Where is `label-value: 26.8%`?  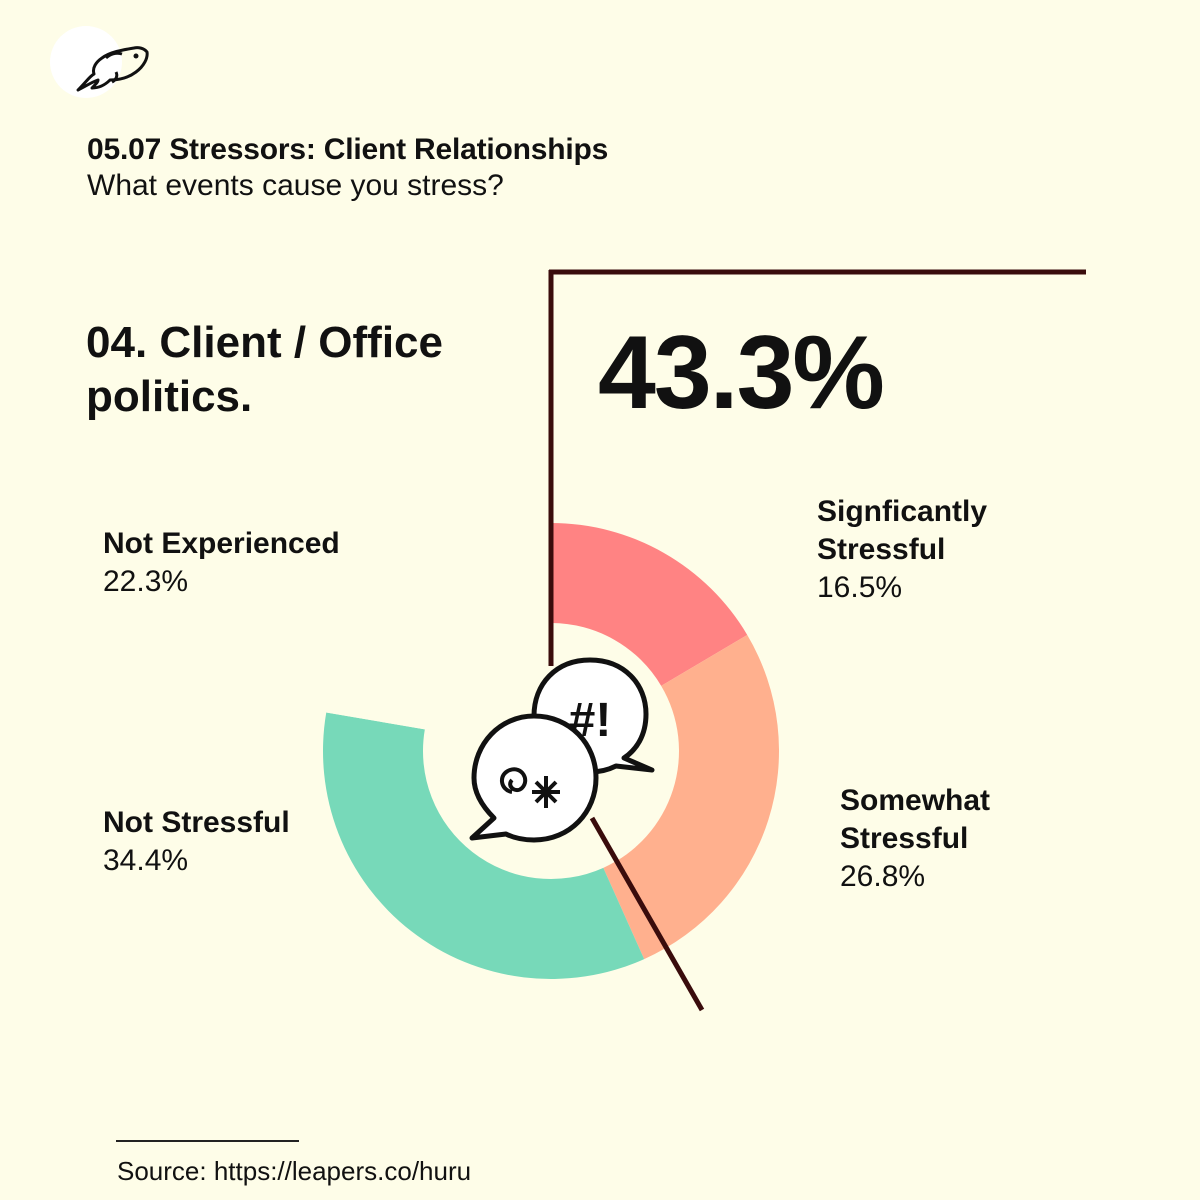 label-value: 26.8% is located at coordinates (883, 876).